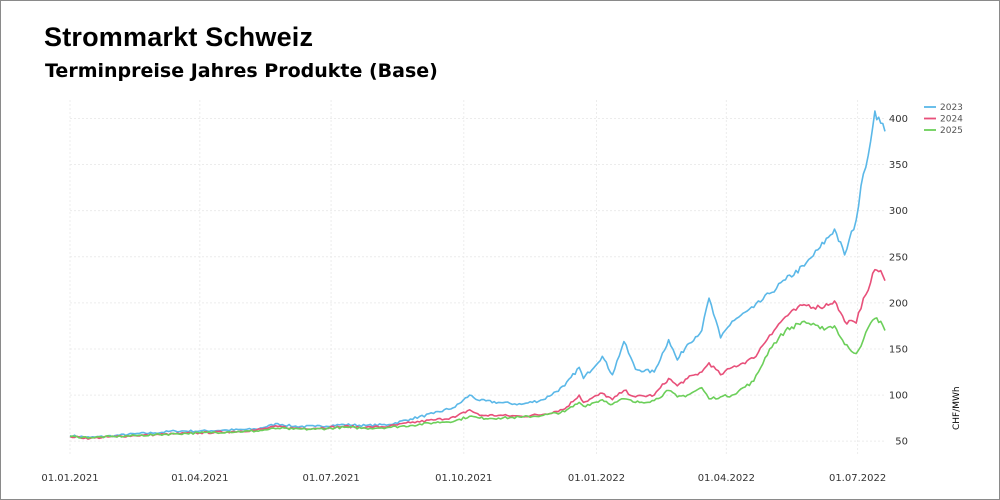 This screenshot has width=1000, height=500. What do you see at coordinates (898, 211) in the screenshot?
I see `y-tick-label: 300` at bounding box center [898, 211].